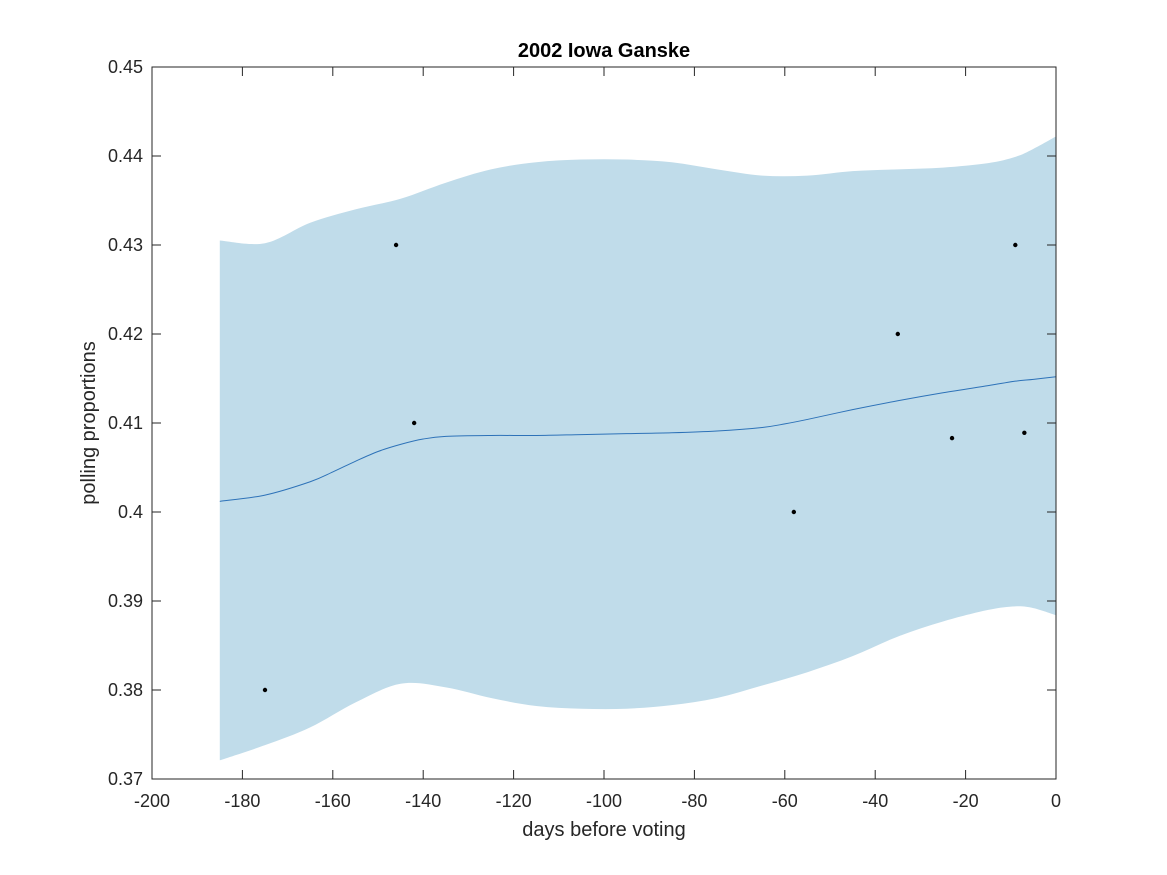 The image size is (1167, 875). Describe the element at coordinates (125, 334) in the screenshot. I see `y-tick-label: 0.42` at that location.